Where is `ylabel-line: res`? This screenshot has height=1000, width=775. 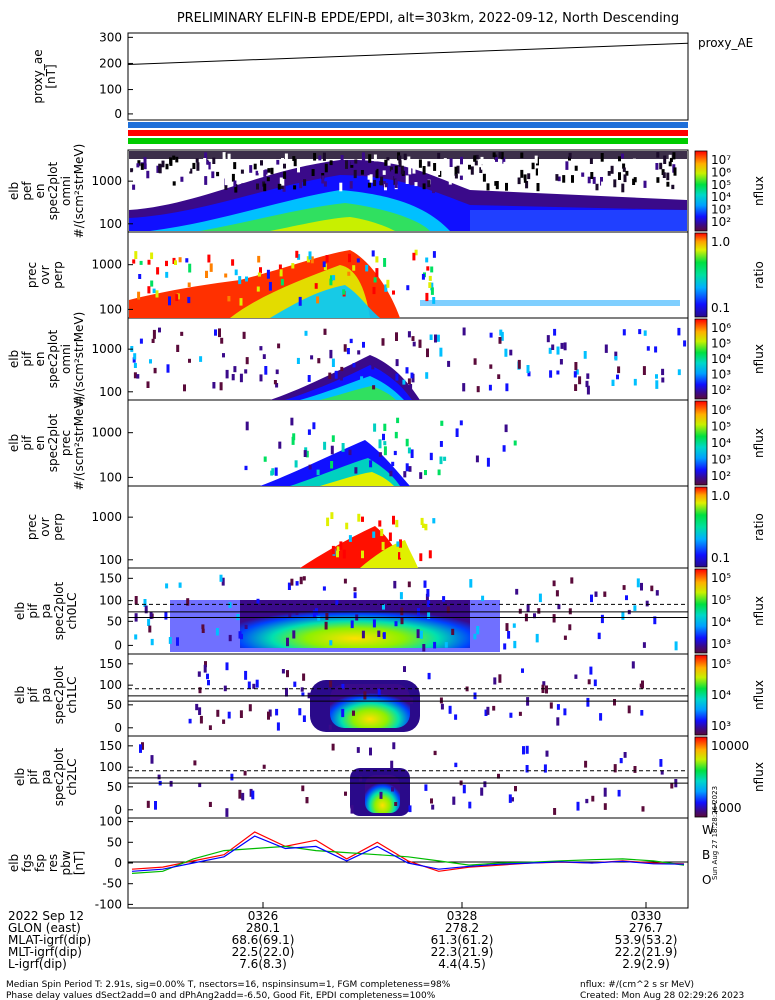
ylabel-line: res is located at coordinates (53, 863).